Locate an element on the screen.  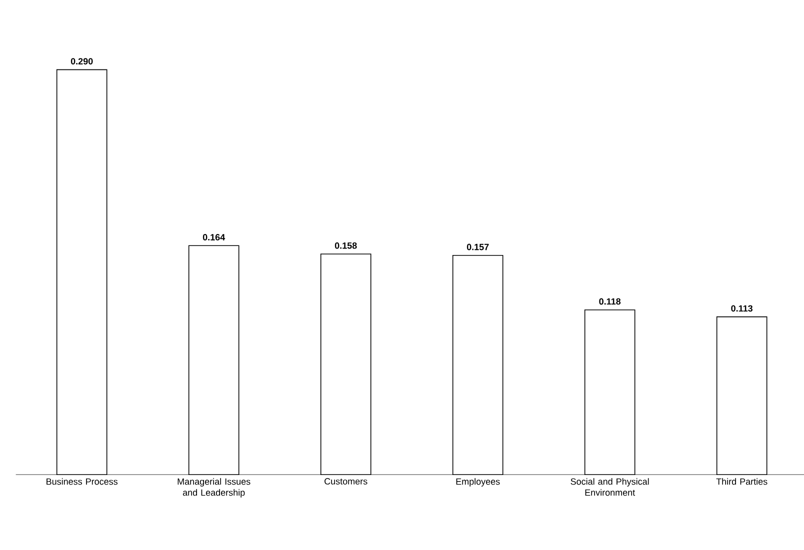
data-label: 0.290 is located at coordinates (81, 61).